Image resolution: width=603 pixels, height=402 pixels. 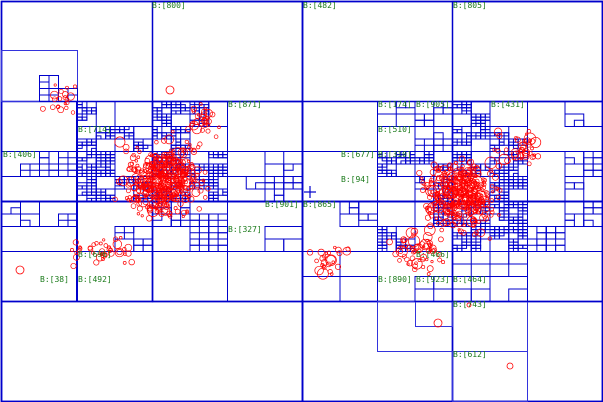 I want to click on bucket-label: B:[612], so click(x=470, y=354).